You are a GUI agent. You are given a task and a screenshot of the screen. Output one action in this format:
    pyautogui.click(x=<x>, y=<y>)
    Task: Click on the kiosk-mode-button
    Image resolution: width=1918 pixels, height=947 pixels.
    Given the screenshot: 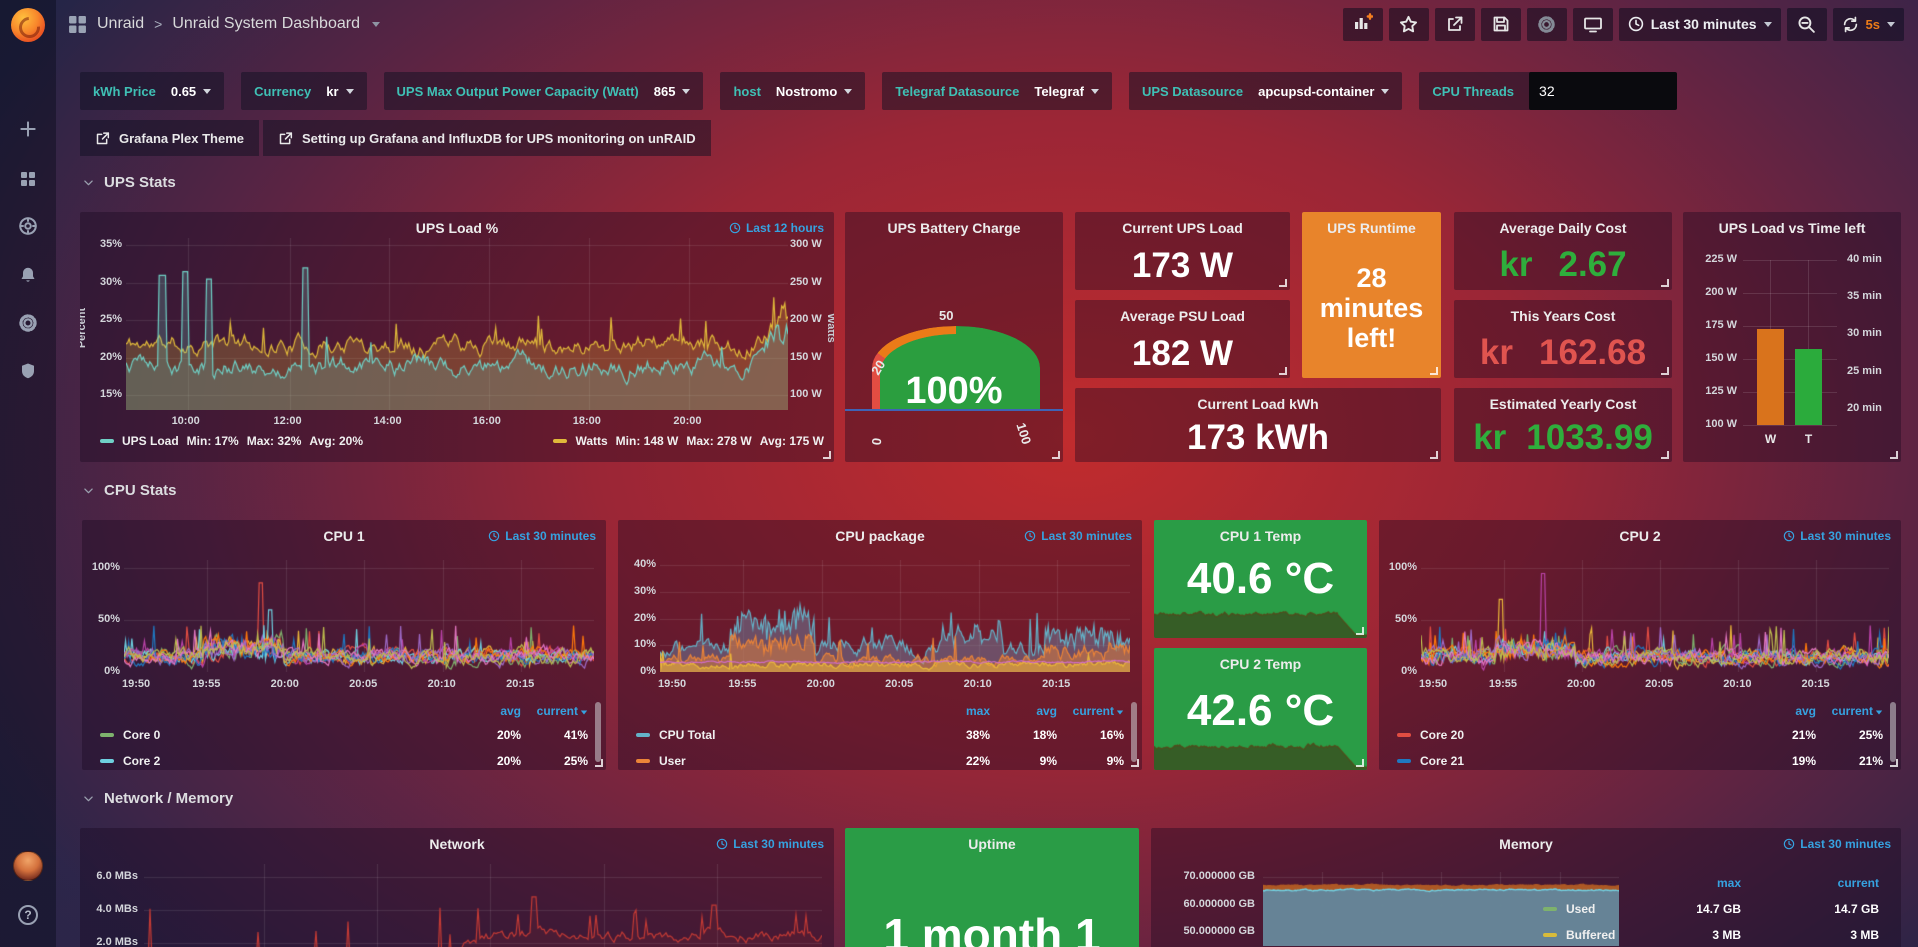 What is the action you would take?
    pyautogui.click(x=1592, y=24)
    